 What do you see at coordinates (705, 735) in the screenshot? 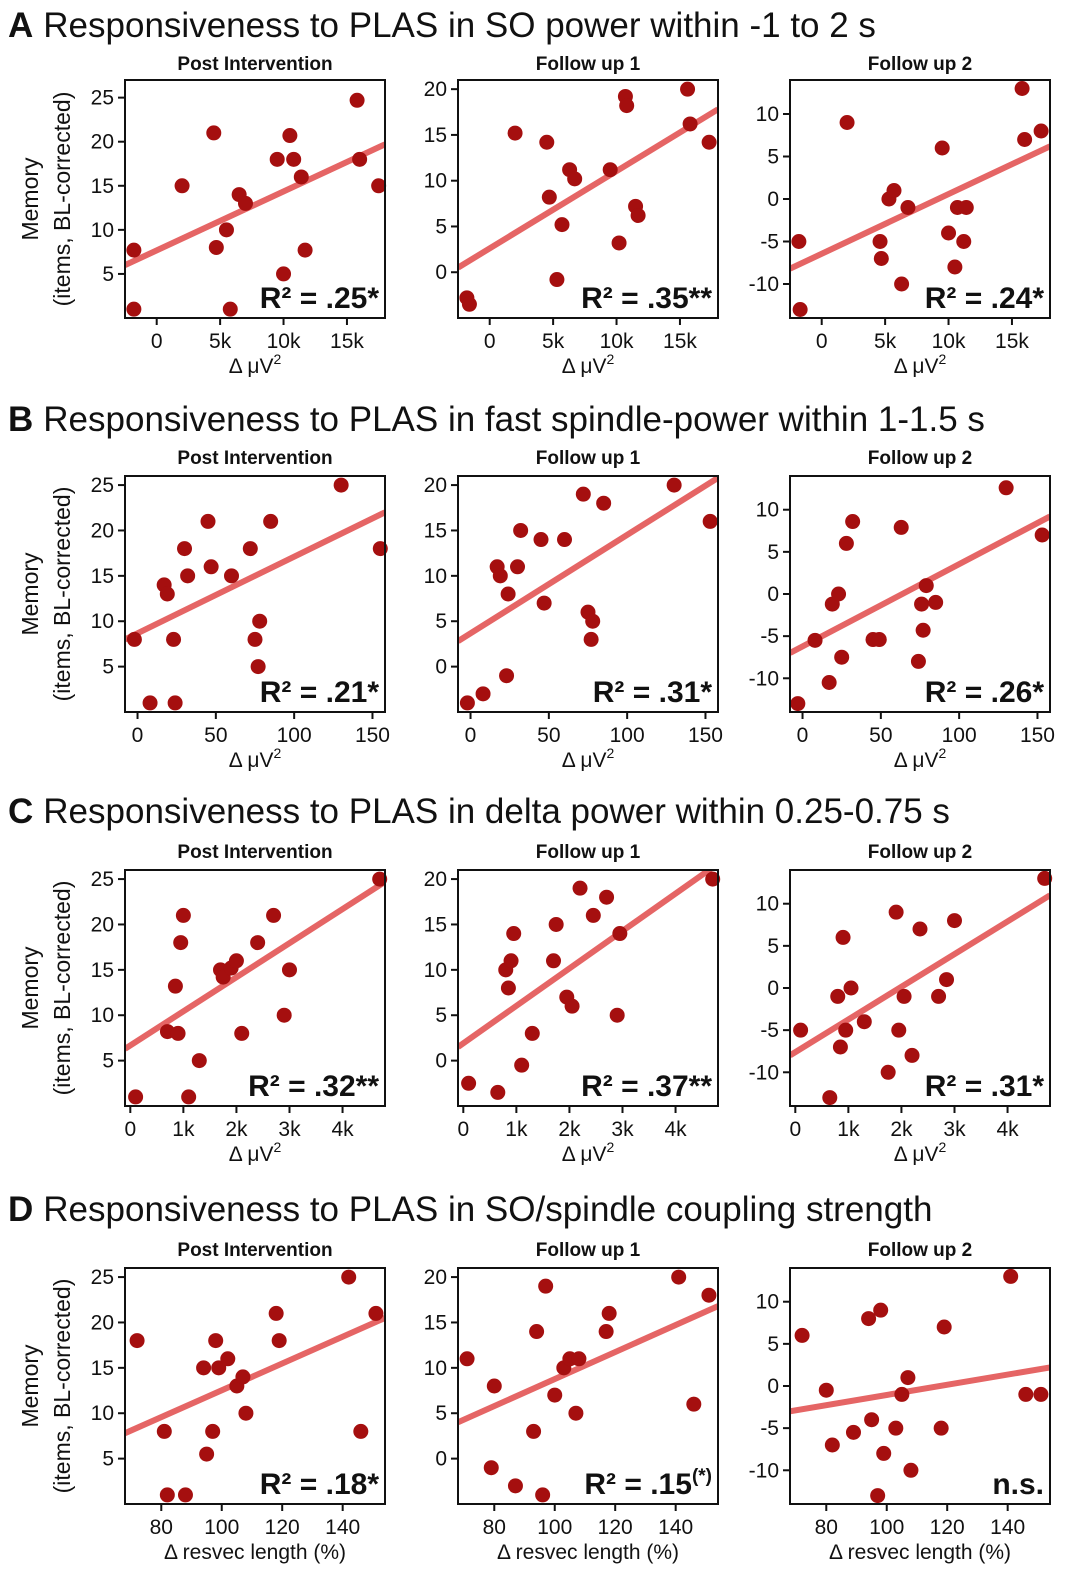
I see `x-tick-label: 150` at bounding box center [705, 735].